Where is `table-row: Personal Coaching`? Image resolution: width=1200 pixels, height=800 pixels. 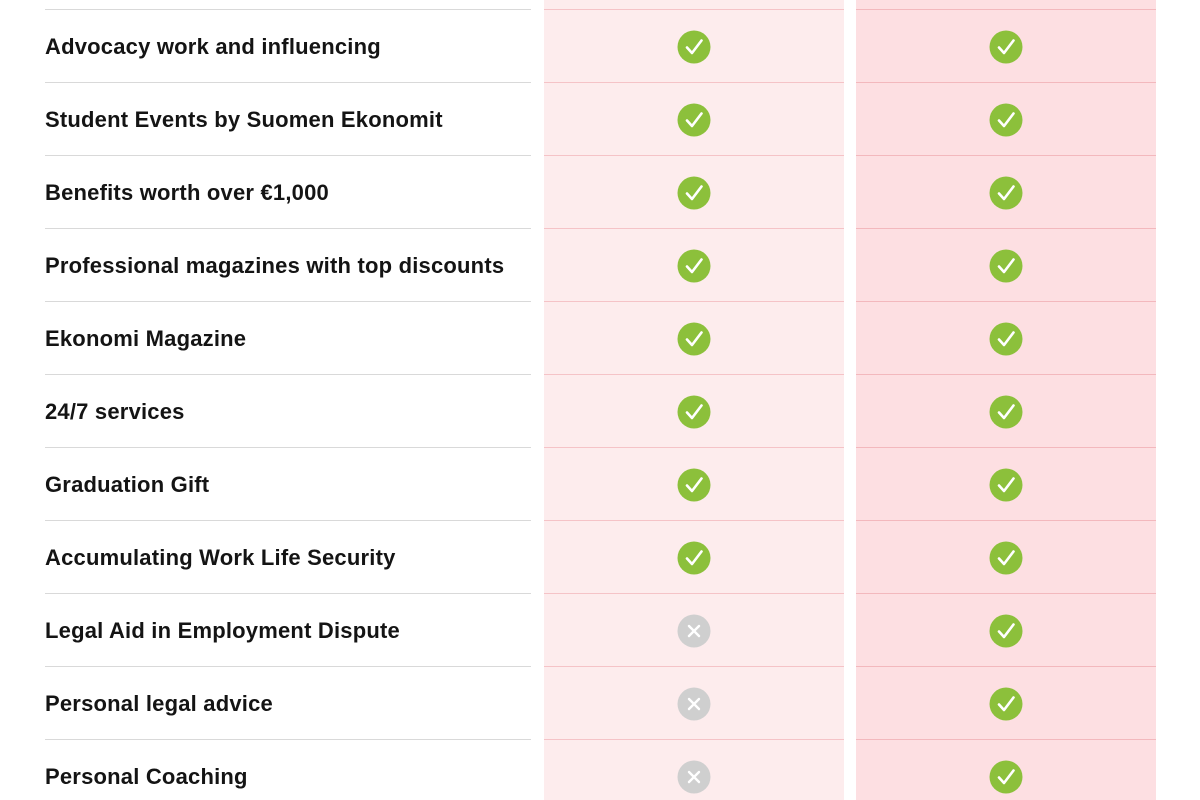 table-row: Personal Coaching is located at coordinates (600, 770).